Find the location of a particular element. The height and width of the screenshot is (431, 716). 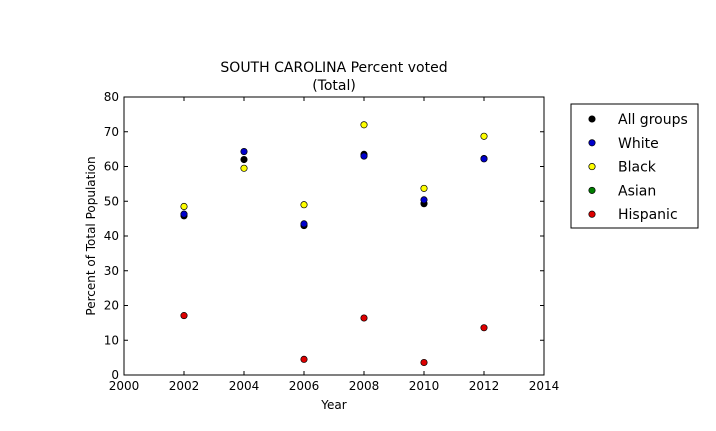

y-tick-label: 50 is located at coordinates (111, 201).